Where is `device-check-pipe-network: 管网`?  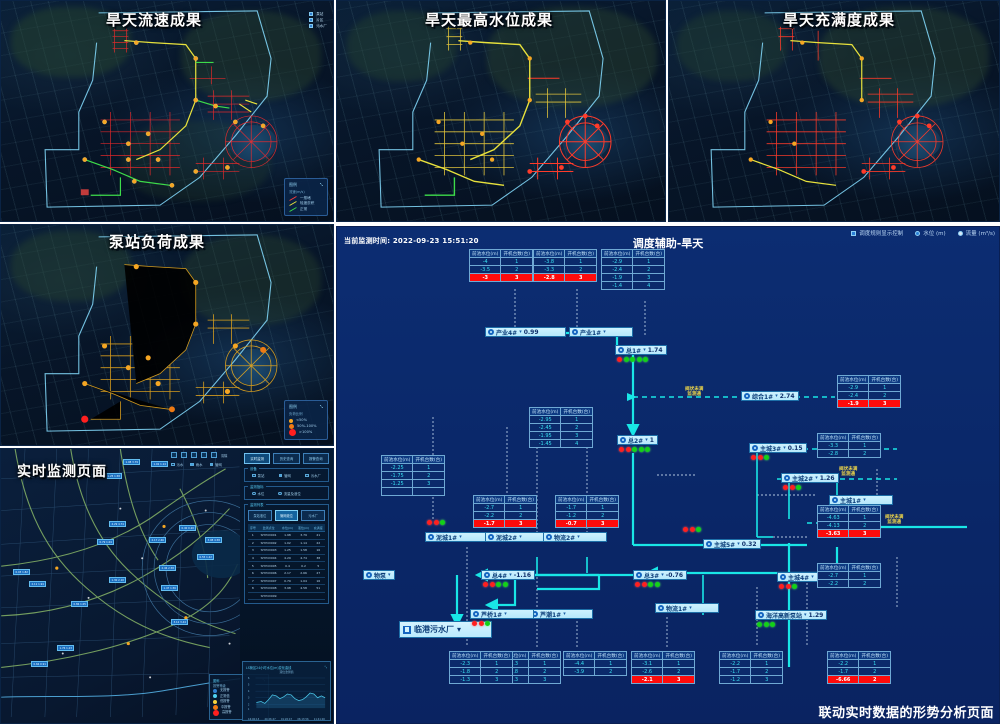
device-check-pipe-network: 管网 is located at coordinates (284, 475).